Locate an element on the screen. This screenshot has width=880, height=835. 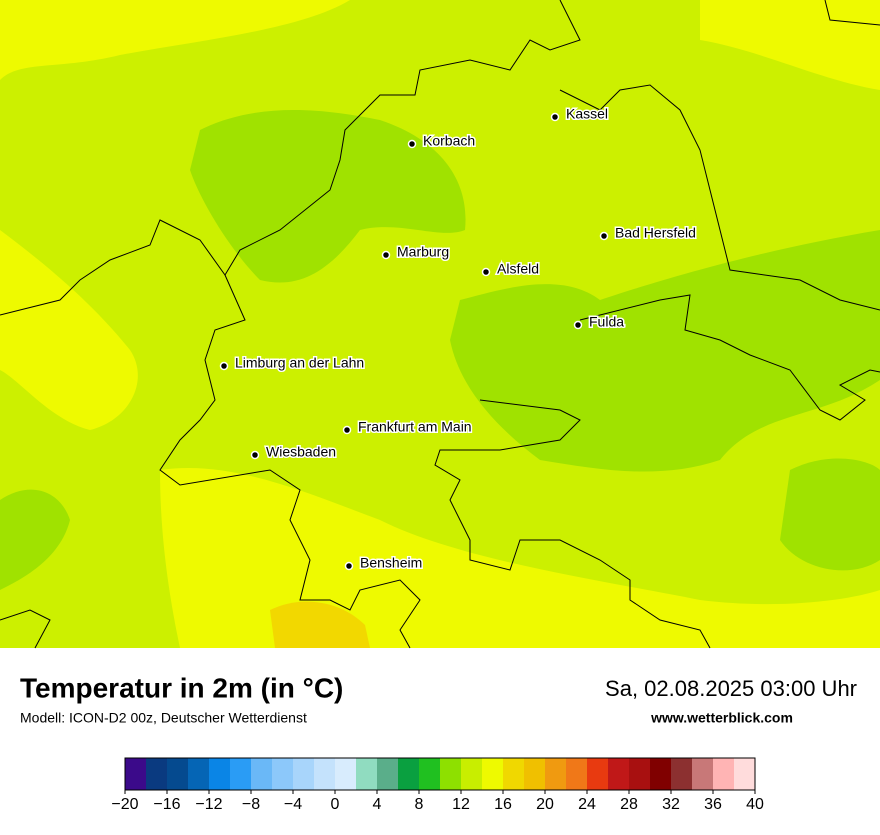
website: www.wetterblick.com is located at coordinates (721, 718).